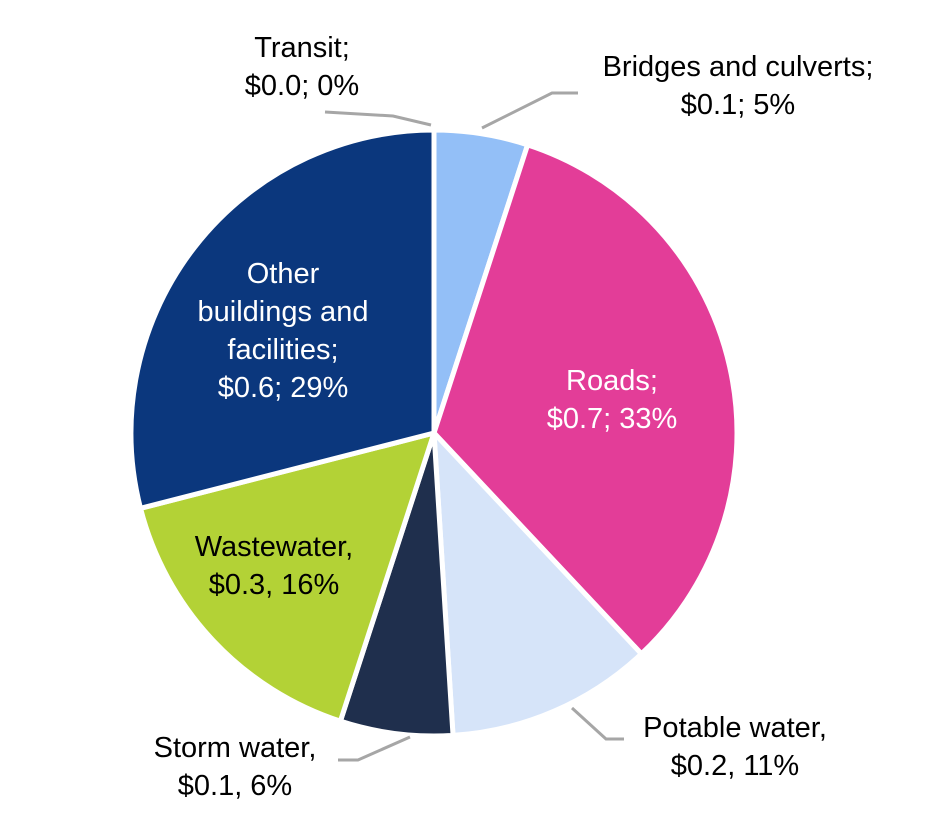 The width and height of the screenshot is (937, 836). What do you see at coordinates (235, 786) in the screenshot?
I see `data-label-line: $0.1, 6%` at bounding box center [235, 786].